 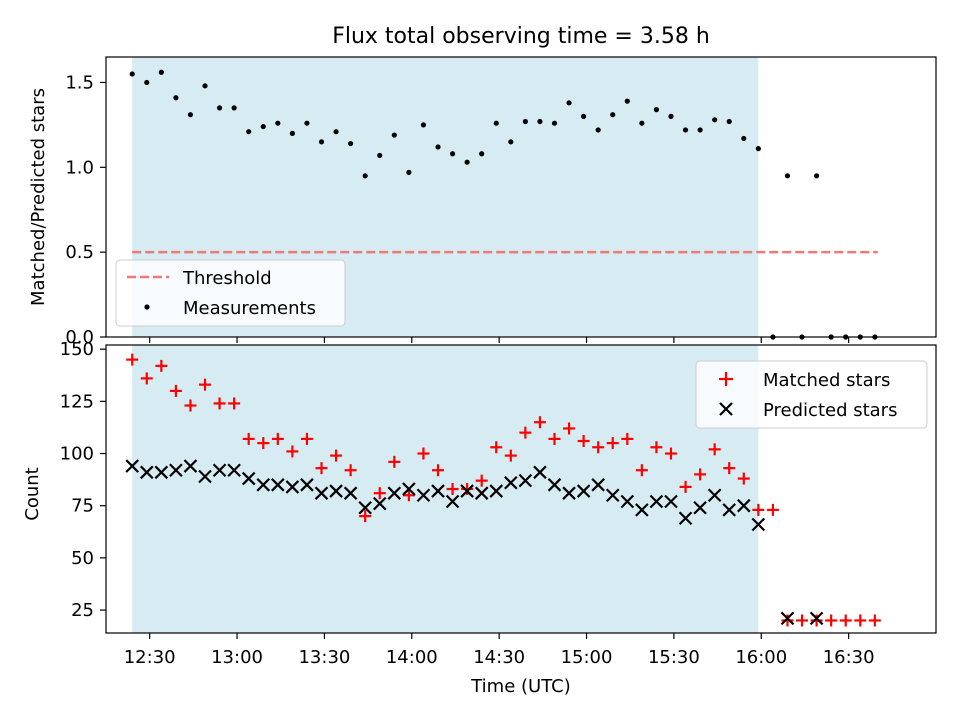 I want to click on legend-threshold-label: Threshold, so click(x=227, y=278).